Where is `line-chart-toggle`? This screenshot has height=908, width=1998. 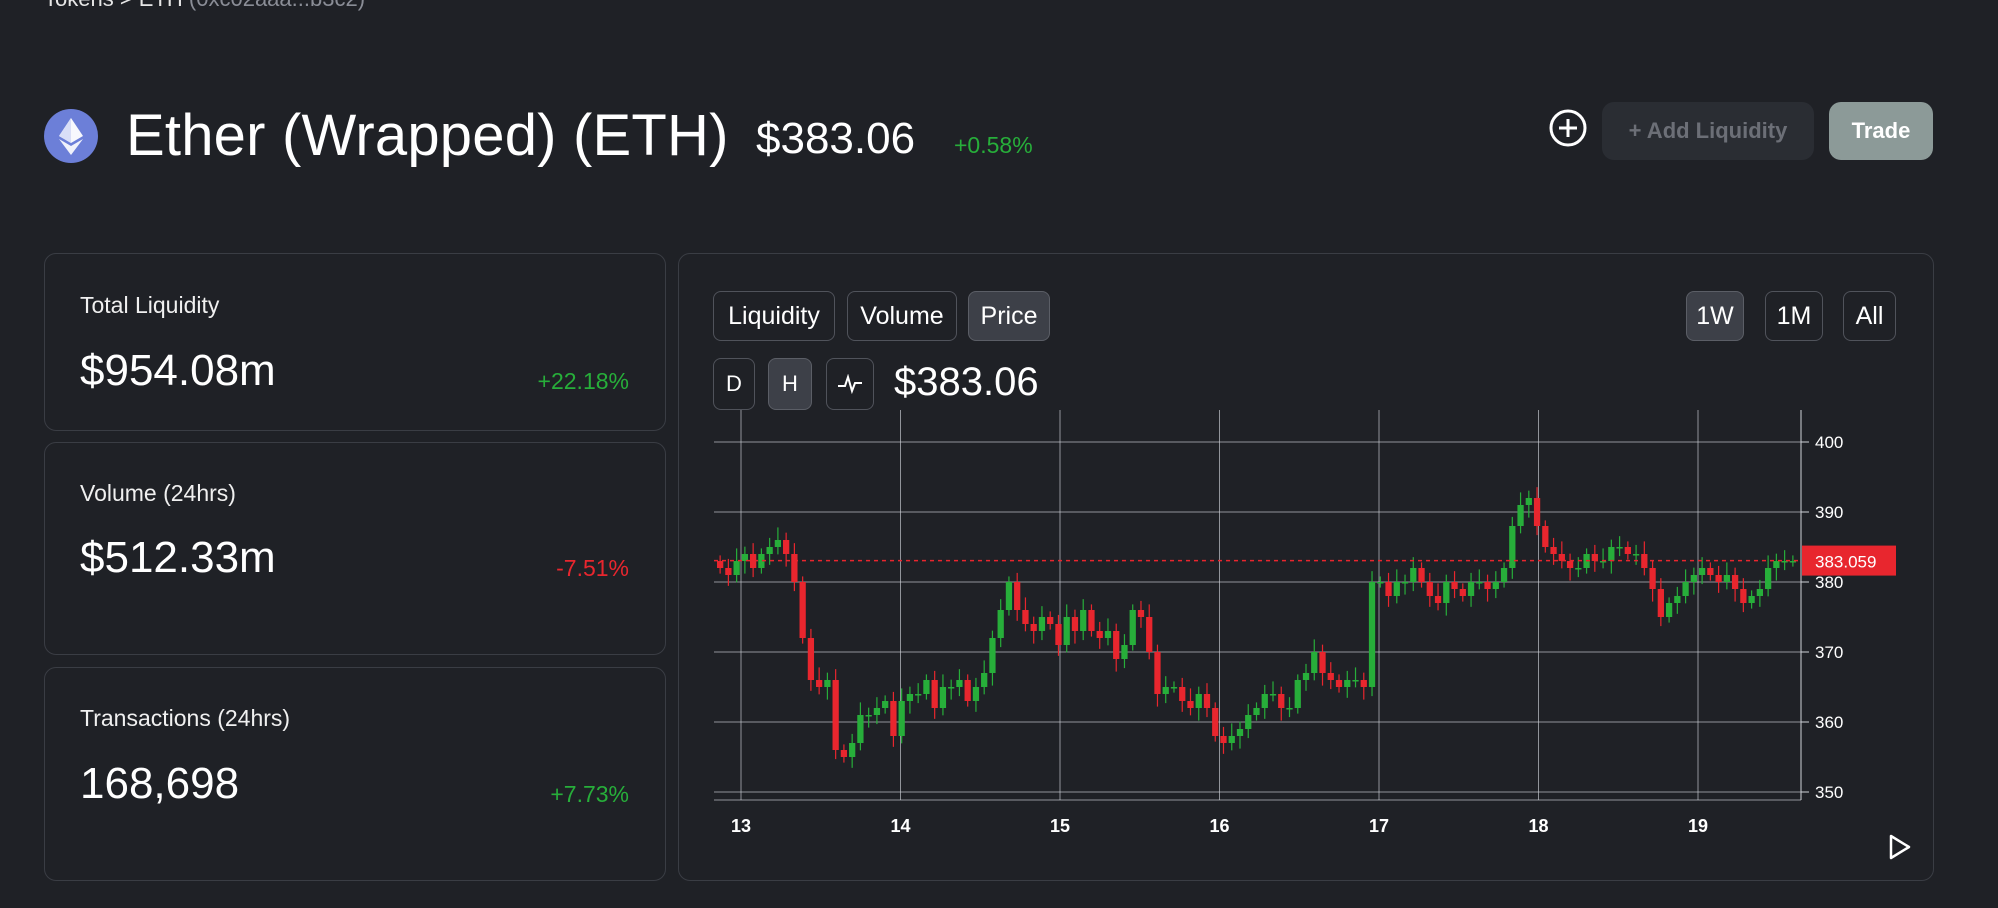
line-chart-toggle is located at coordinates (850, 384).